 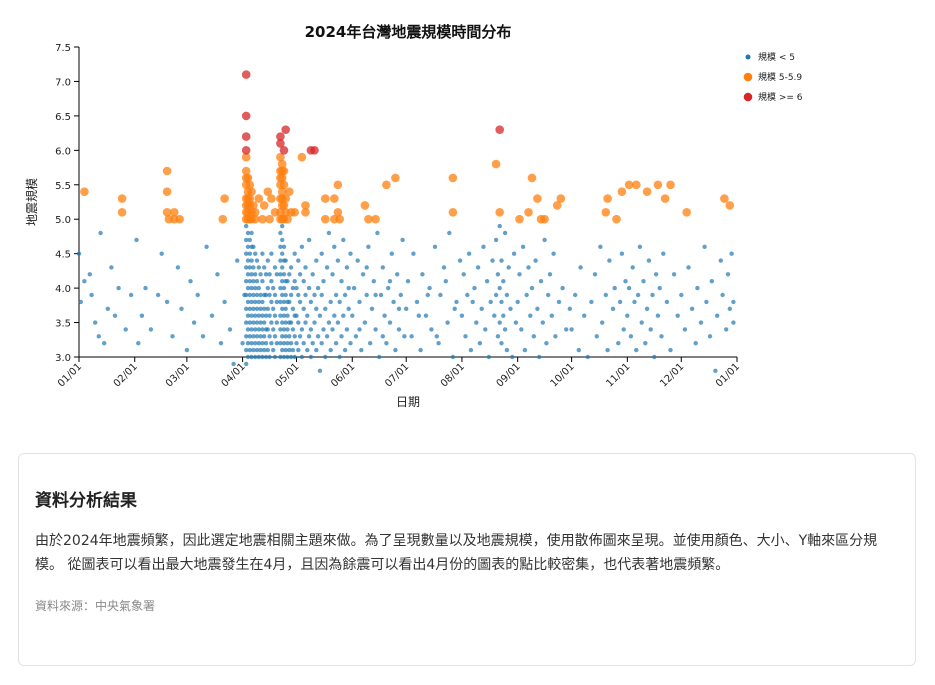 What do you see at coordinates (63, 48) in the screenshot?
I see `y-tick-label: 7.5` at bounding box center [63, 48].